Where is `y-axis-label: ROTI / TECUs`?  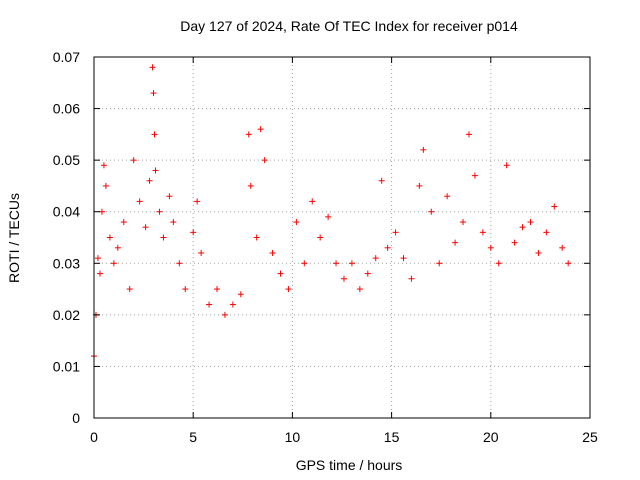
y-axis-label: ROTI / TECUs is located at coordinates (14, 238).